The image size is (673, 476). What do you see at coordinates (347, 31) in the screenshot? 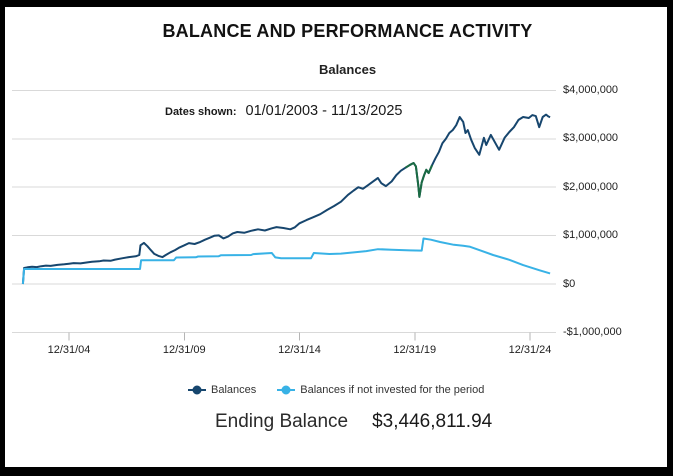
I see `page-title: BALANCE AND PERFORMANCE ACTIVITY` at bounding box center [347, 31].